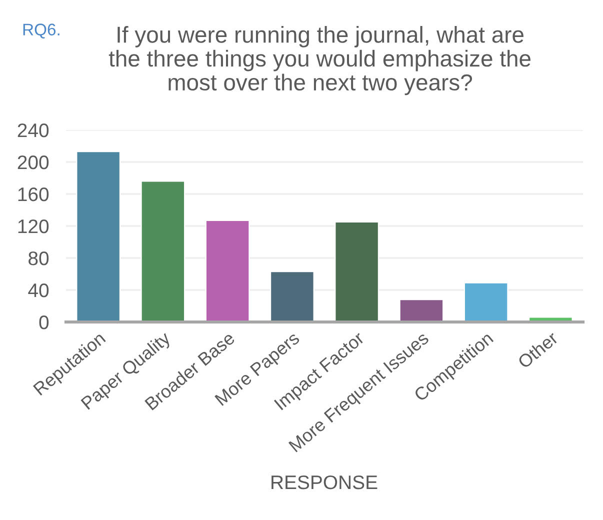  I want to click on text: RQ6., so click(41, 31).